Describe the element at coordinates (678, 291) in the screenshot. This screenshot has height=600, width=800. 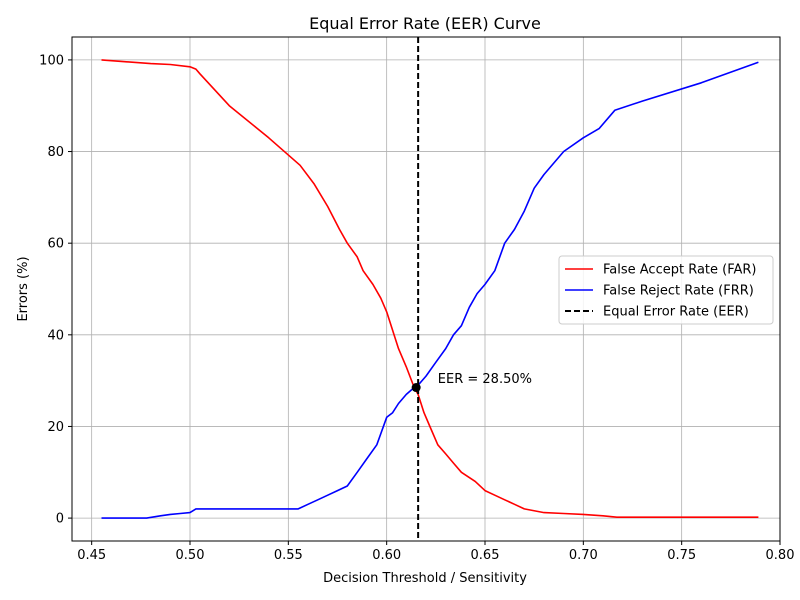
I see `legend-entry: False Reject Rate (FRR)` at that location.